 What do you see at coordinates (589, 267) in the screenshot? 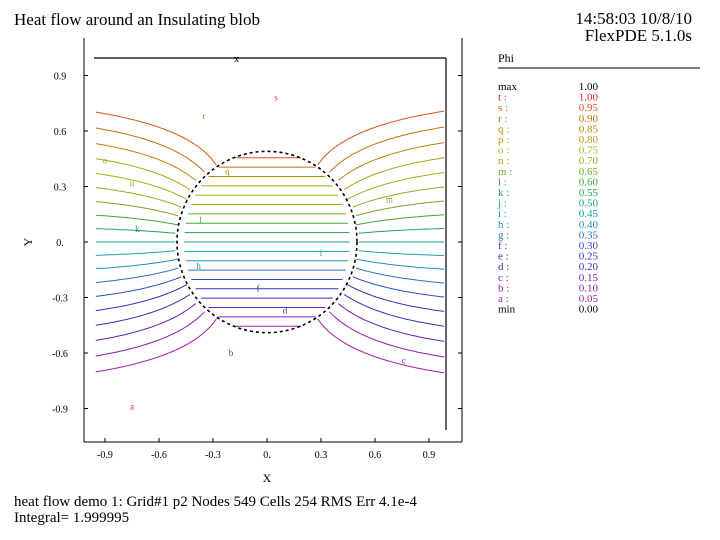
I see `legend-level-value: 0.20` at bounding box center [589, 267].